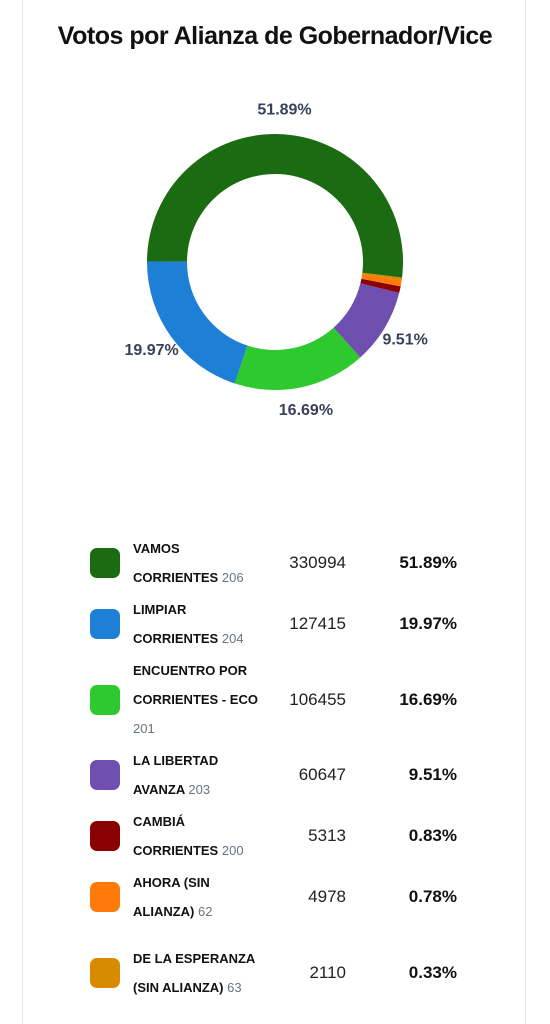 The width and height of the screenshot is (550, 1024). Describe the element at coordinates (432, 972) in the screenshot. I see `vote-percent: 0.33%` at that location.